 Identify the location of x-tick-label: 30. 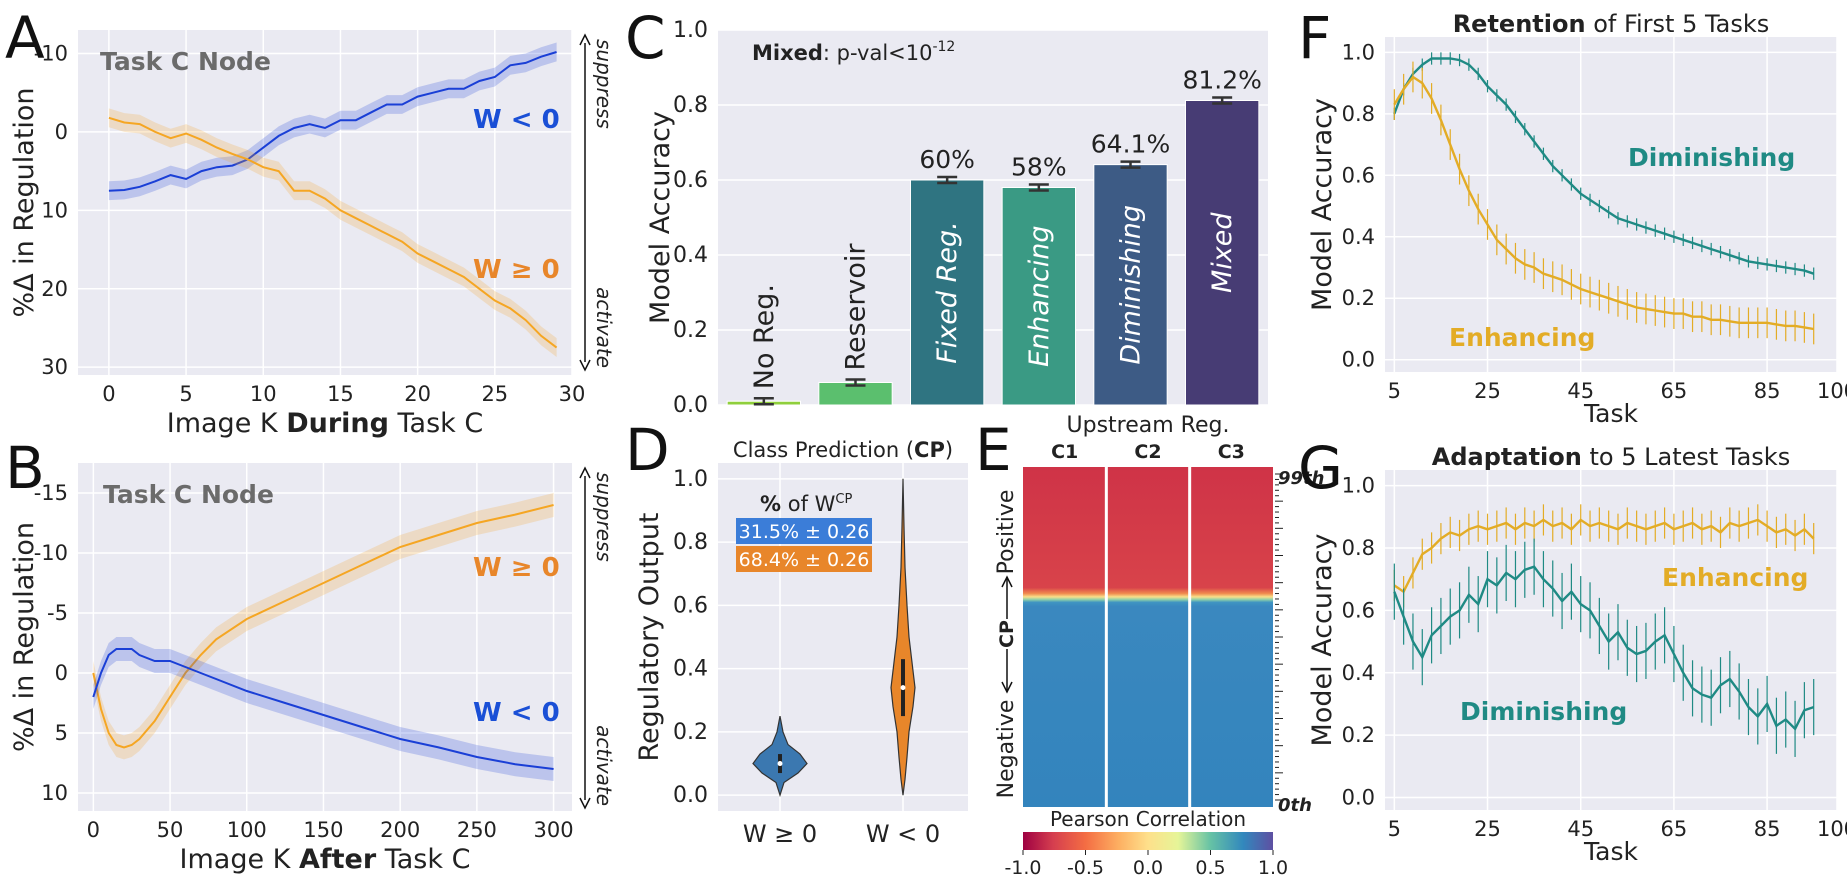
(572, 394).